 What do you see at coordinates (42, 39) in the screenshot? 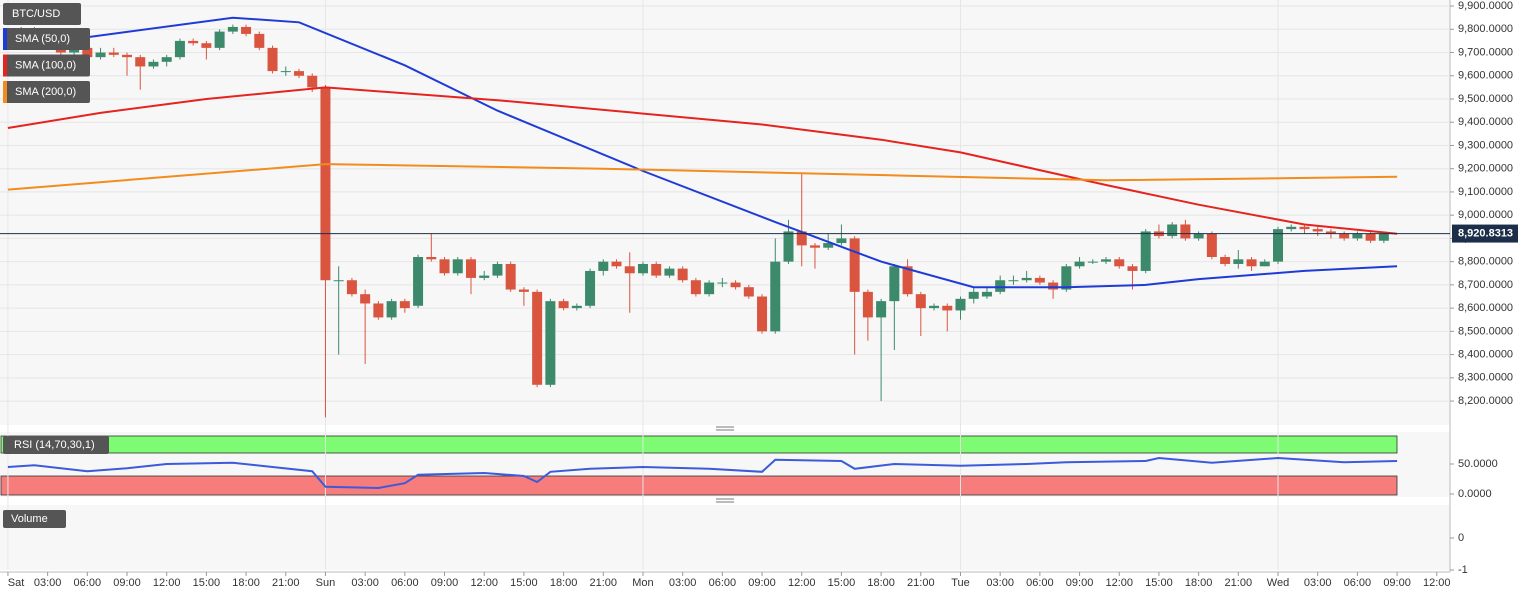
I see `legend-entry: SMA (50,0)` at bounding box center [42, 39].